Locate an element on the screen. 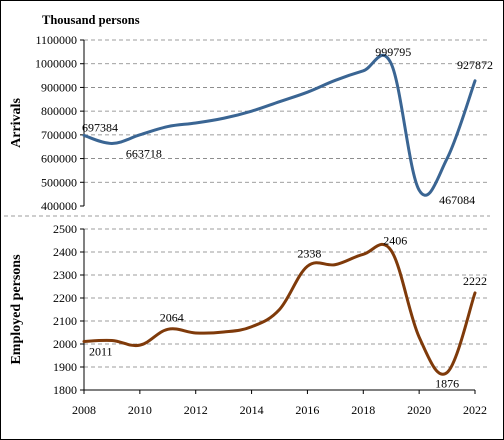  employed-ytick-label: 1900 is located at coordinates (65, 367).